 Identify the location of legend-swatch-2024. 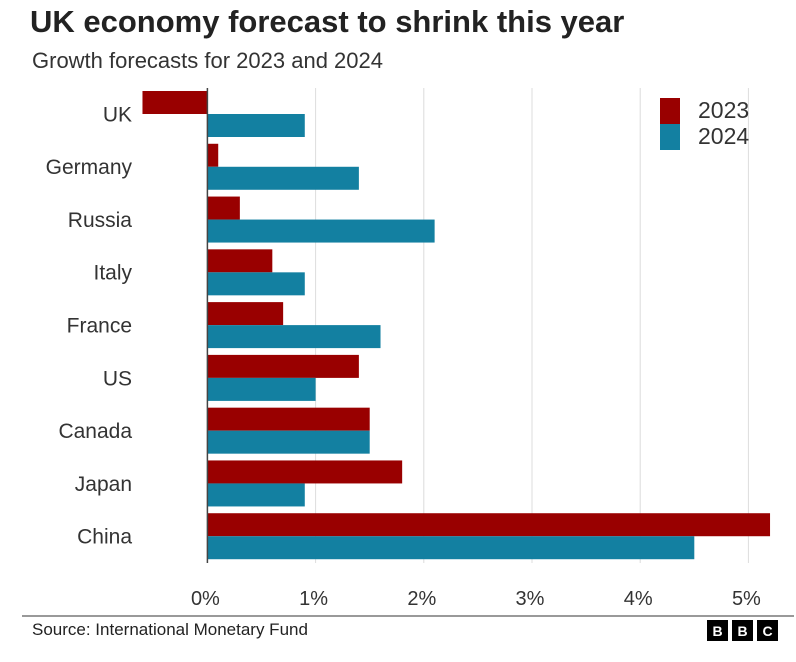
(670, 137).